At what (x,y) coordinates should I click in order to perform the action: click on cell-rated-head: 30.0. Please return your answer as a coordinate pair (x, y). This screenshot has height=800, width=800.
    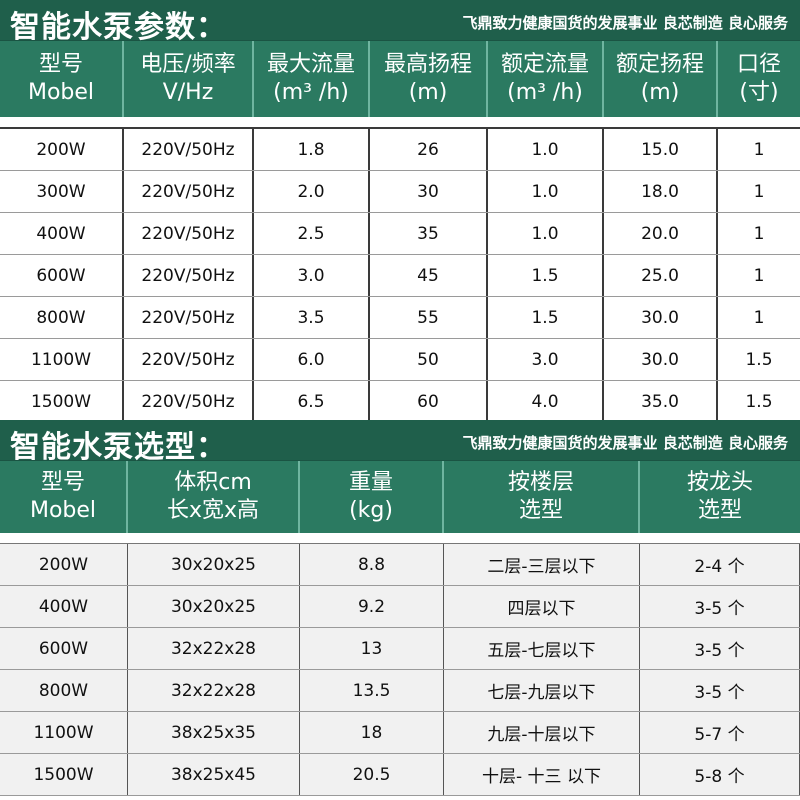
    Looking at the image, I should click on (661, 359).